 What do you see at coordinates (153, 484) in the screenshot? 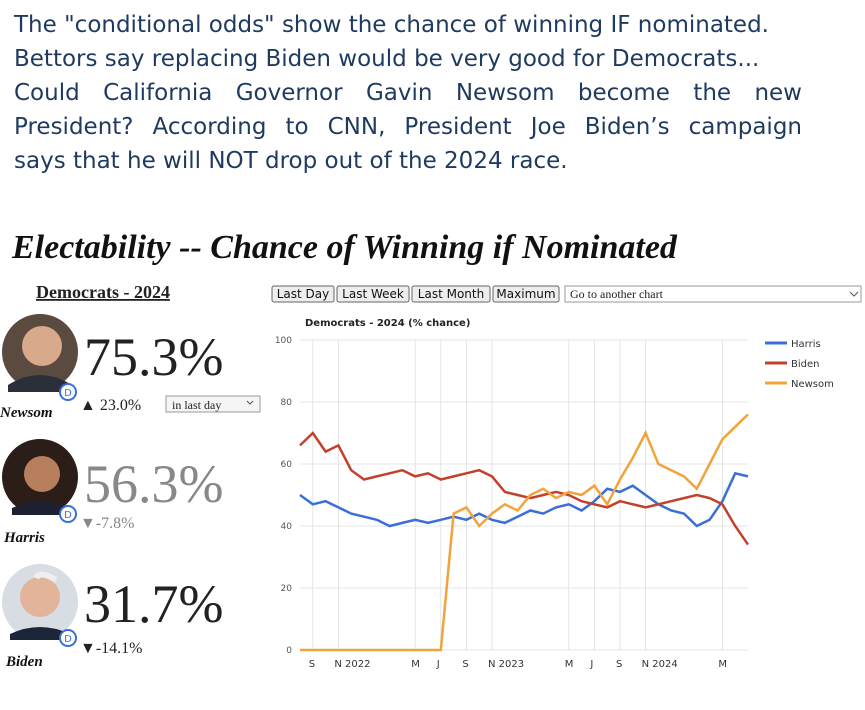
I see `candidate-percent: 56.3%` at bounding box center [153, 484].